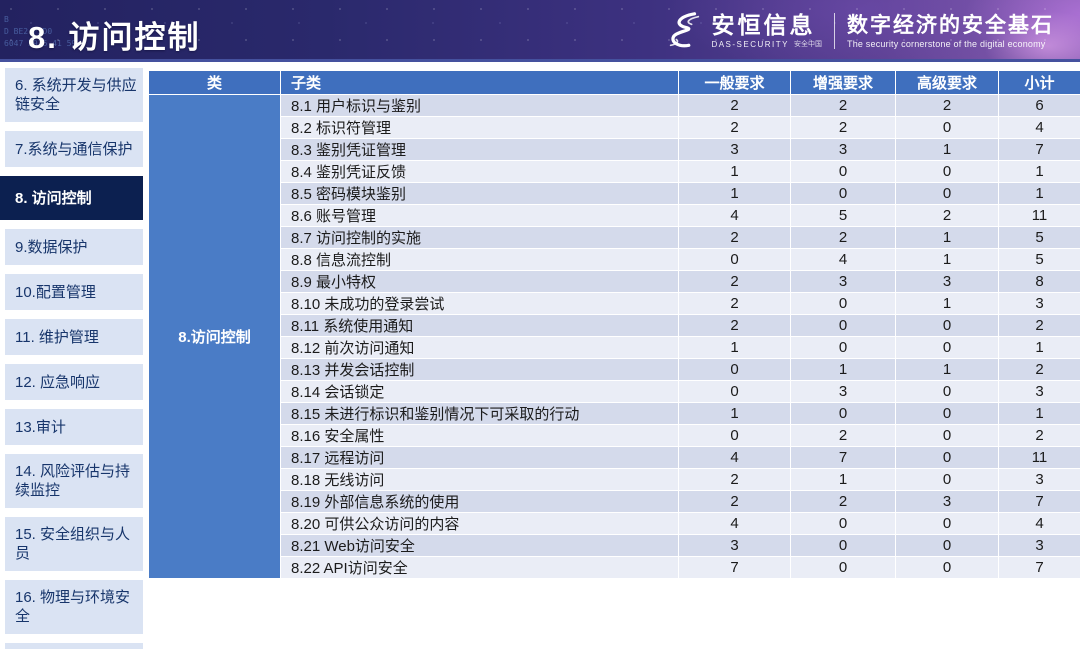 The height and width of the screenshot is (649, 1080). I want to click on subcategory-cell: 8.7 访问控制的实施, so click(480, 238).